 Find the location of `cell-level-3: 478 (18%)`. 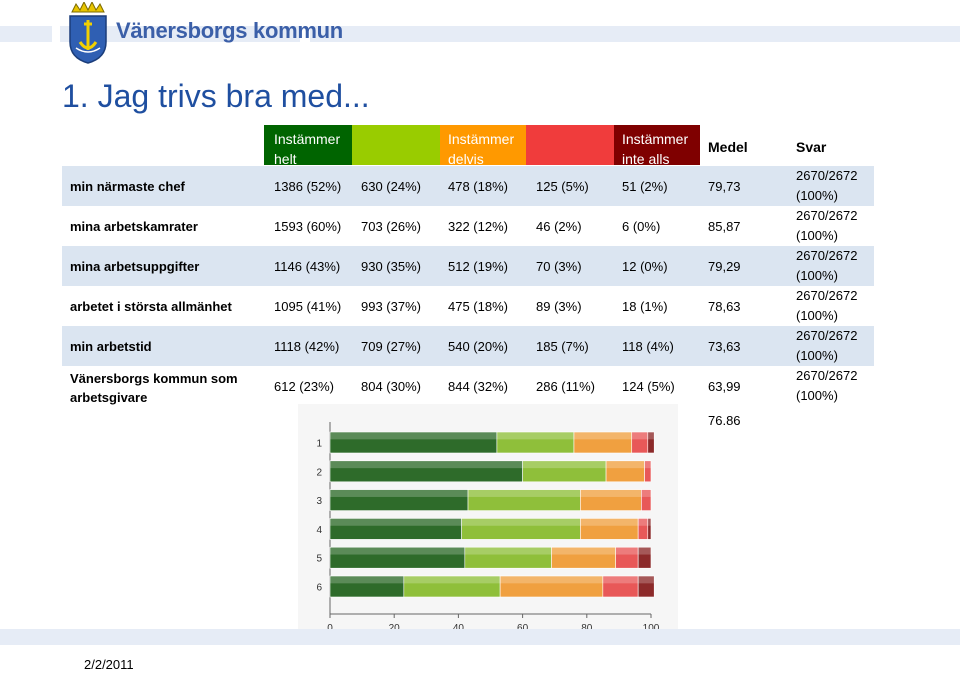

cell-level-3: 478 (18%) is located at coordinates (478, 186).